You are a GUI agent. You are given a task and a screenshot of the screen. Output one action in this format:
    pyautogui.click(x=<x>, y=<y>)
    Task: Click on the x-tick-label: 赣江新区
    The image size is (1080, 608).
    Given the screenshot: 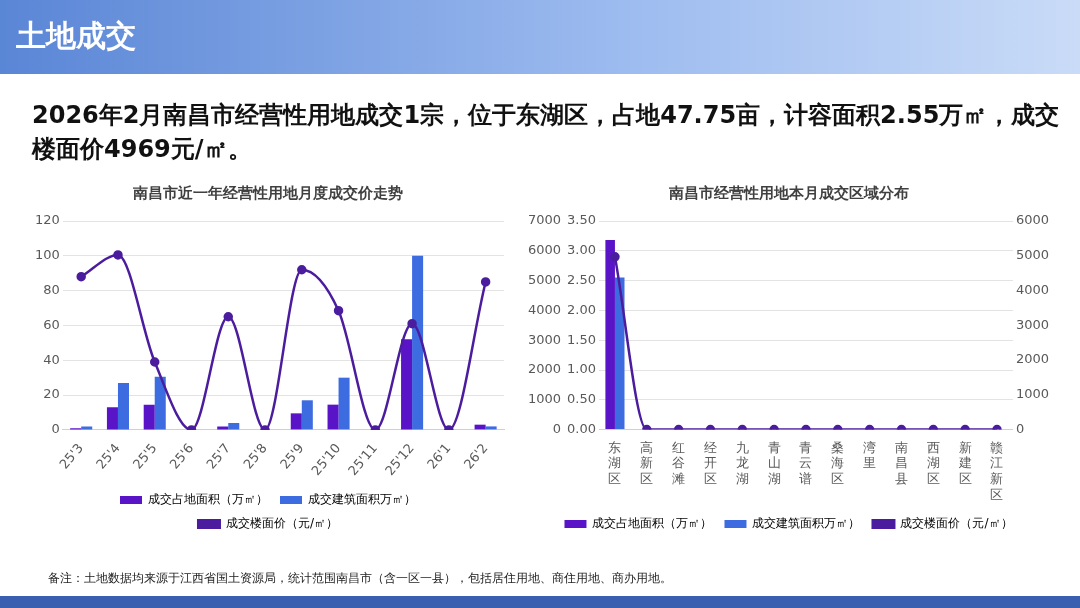 What is the action you would take?
    pyautogui.click(x=997, y=470)
    